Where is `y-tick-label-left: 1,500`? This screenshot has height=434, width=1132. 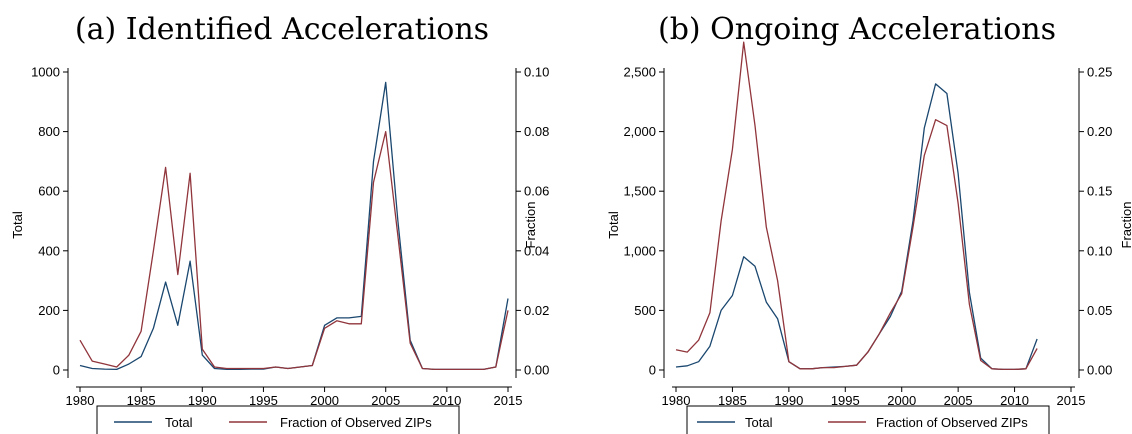
y-tick-label-left: 1,500 is located at coordinates (639, 191).